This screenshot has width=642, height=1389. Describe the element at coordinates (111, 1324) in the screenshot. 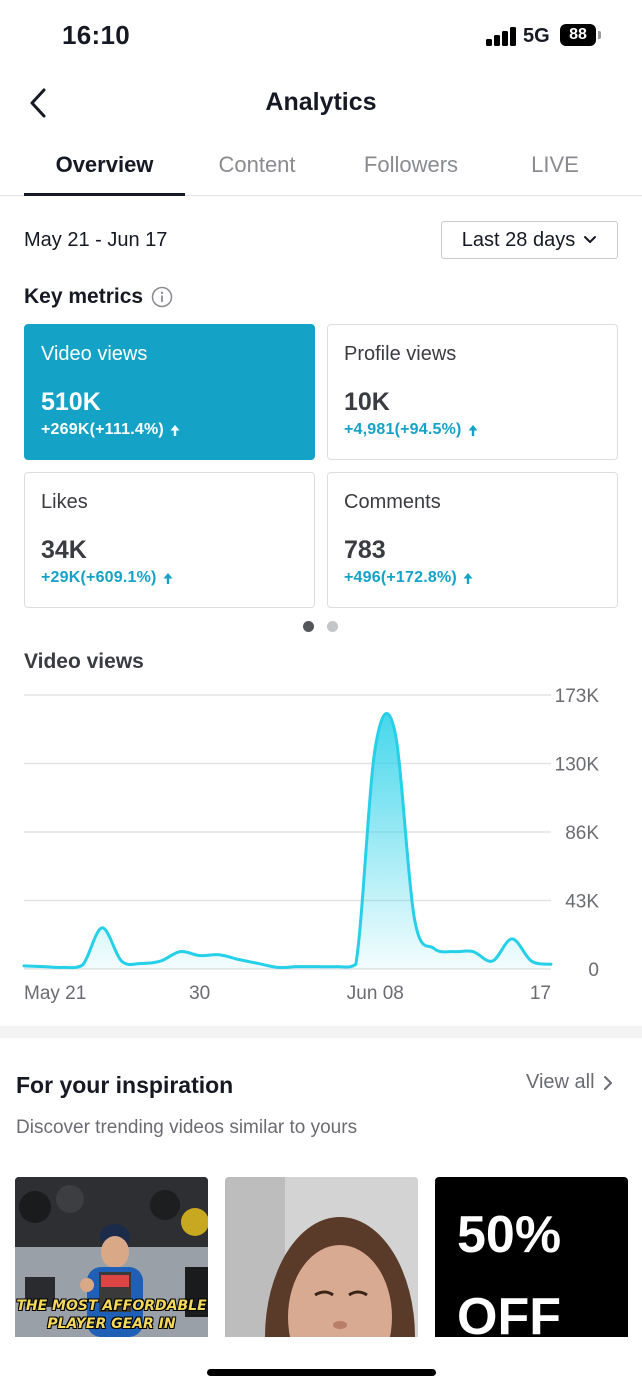

I see `thumbnail-caption-line2: PLAYER GEAR IN` at that location.